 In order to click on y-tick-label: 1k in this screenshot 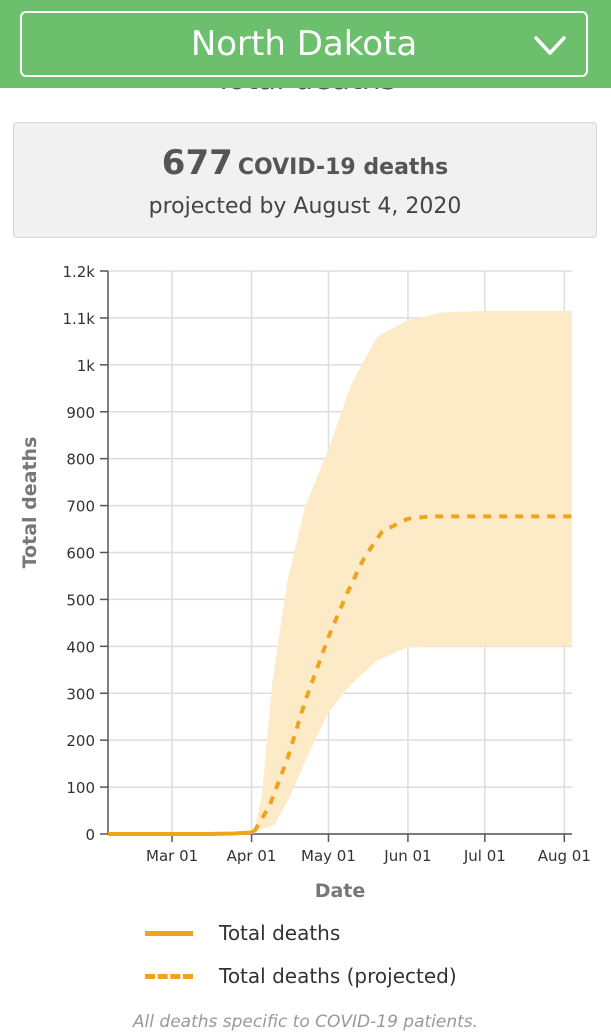, I will do `click(86, 366)`.